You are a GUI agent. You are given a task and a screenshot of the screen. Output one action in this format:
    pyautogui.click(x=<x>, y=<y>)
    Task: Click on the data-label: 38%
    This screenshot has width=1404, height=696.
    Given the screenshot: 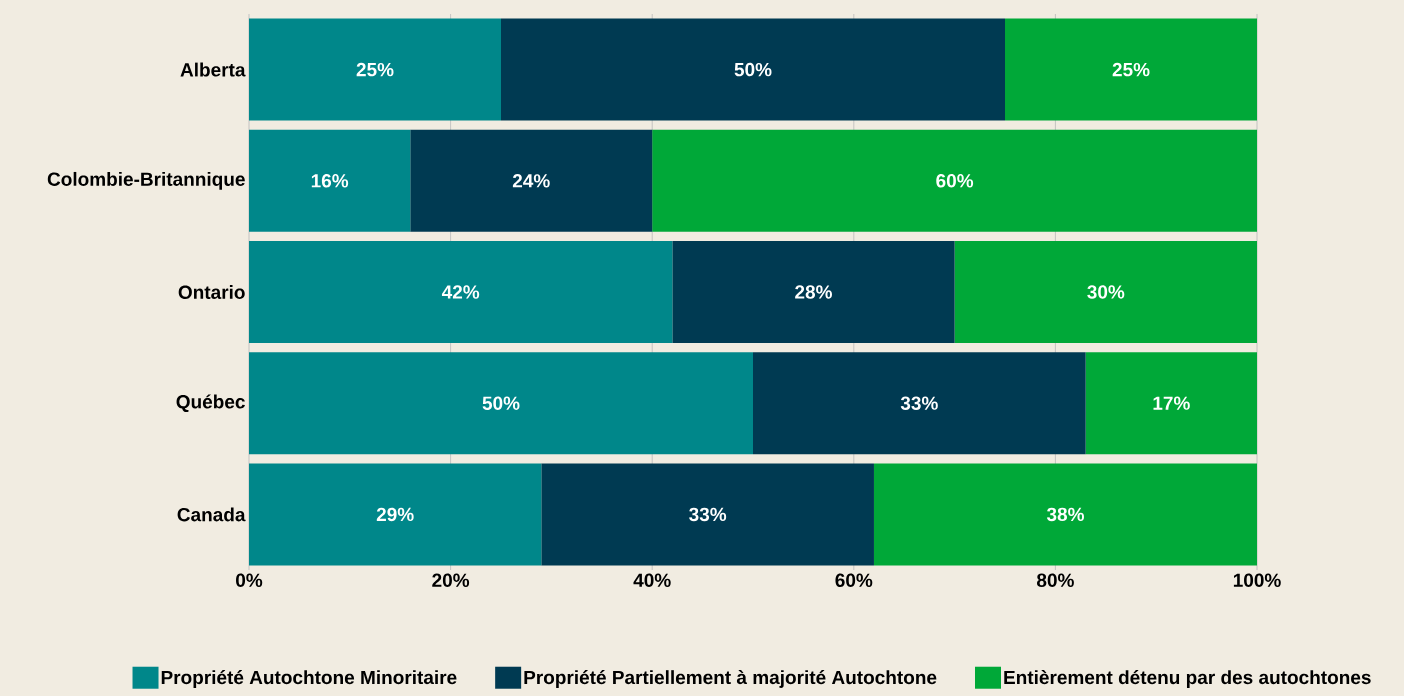 What is the action you would take?
    pyautogui.click(x=1065, y=514)
    